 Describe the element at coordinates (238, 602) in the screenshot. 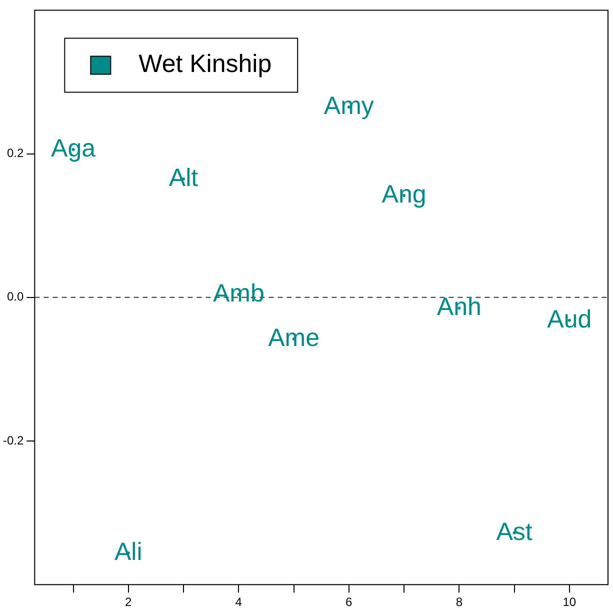

I see `x-tick-label: 4` at that location.